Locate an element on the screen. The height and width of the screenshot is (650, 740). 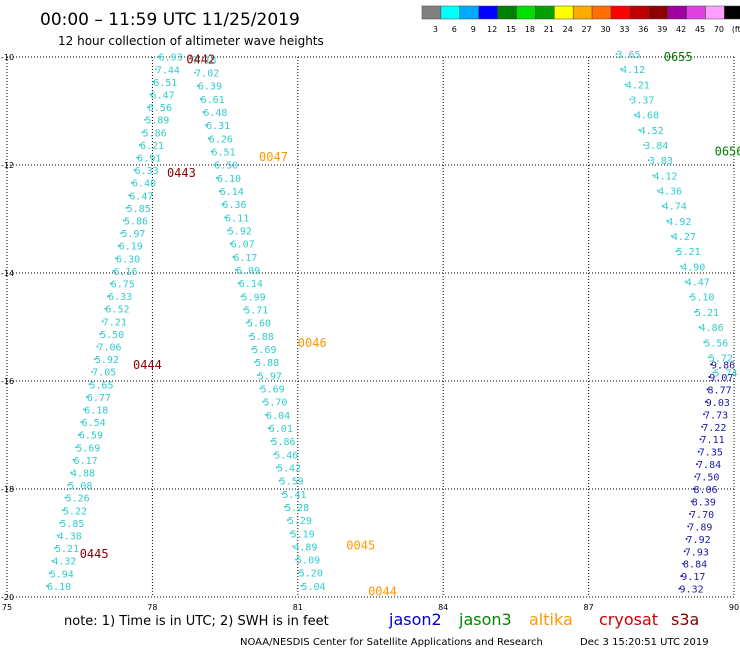
x-tick-label: 84 is located at coordinates (443, 607).